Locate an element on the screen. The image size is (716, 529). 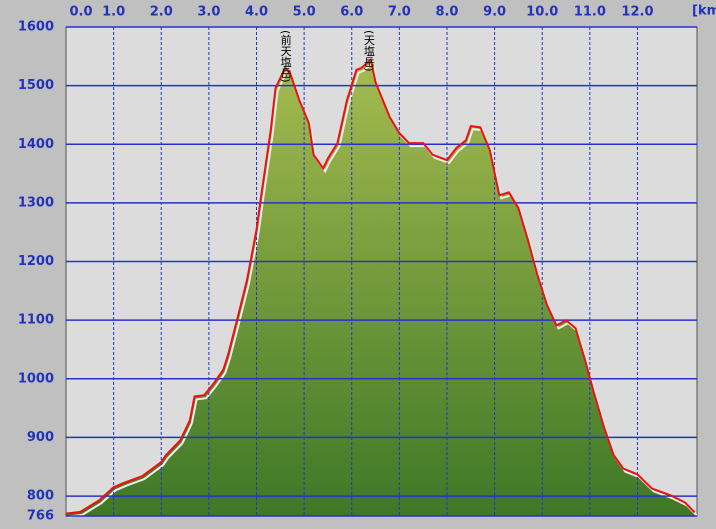
y-tick-label: 1200 is located at coordinates (36, 261).